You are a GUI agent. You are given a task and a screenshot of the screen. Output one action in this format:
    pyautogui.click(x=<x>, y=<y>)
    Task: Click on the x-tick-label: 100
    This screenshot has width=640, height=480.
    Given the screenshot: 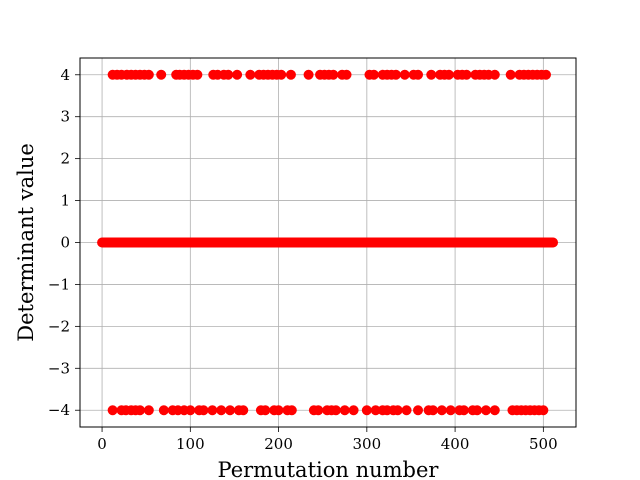 What is the action you would take?
    pyautogui.click(x=190, y=444)
    